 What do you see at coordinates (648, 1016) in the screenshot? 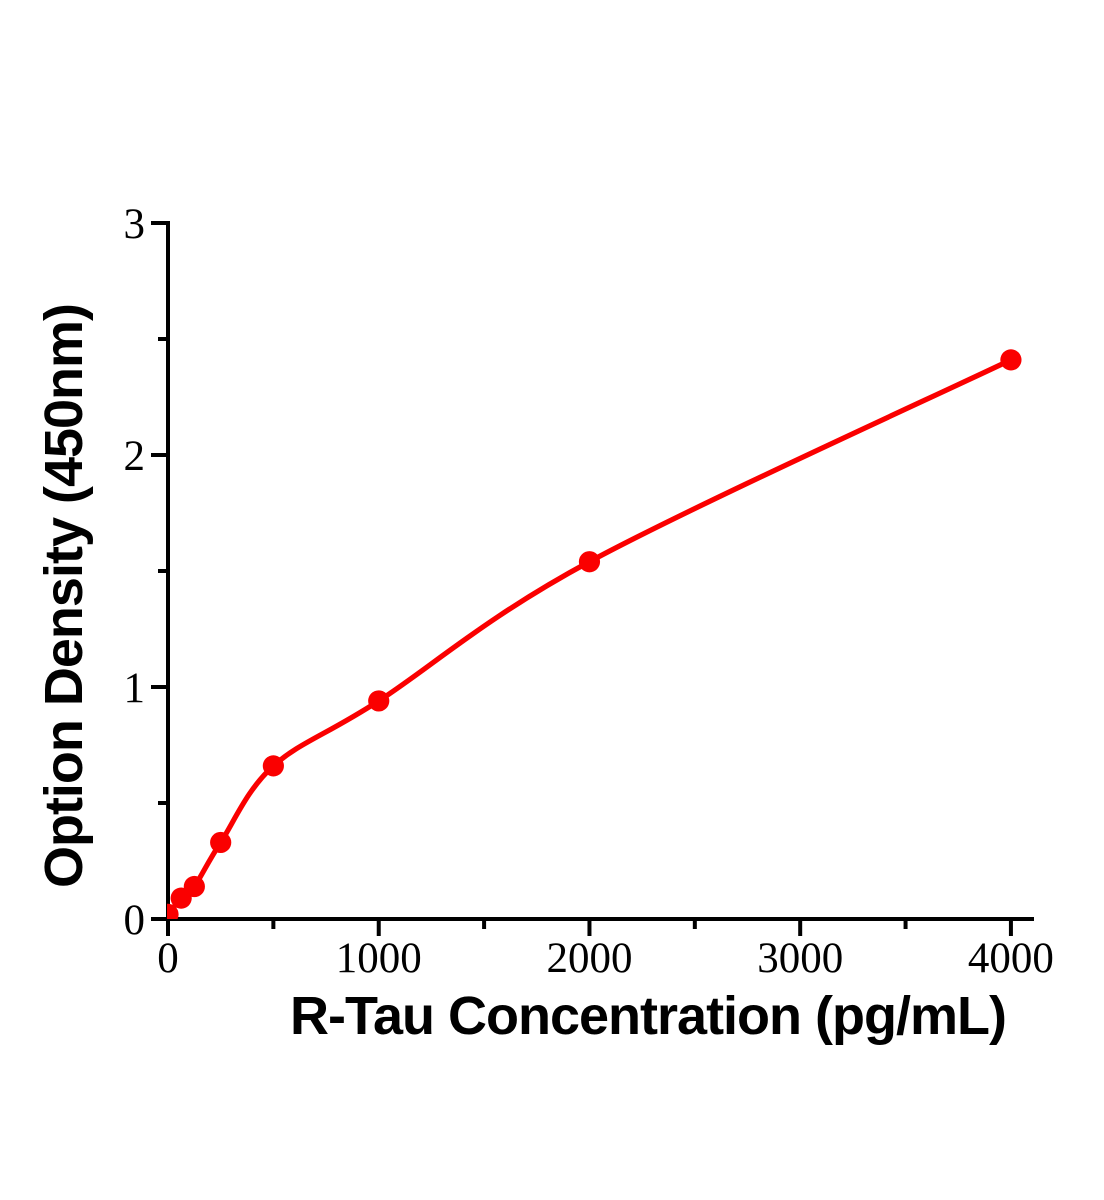
I see `x-axis-title: R-Tau Concentration (pg/mL)` at bounding box center [648, 1016].